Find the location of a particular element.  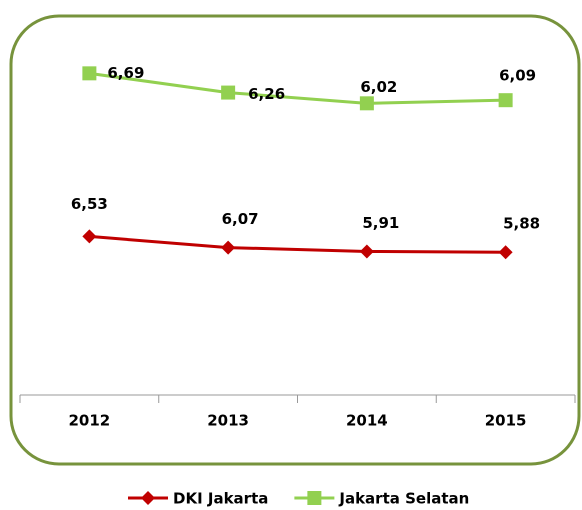

data-label: 6,53 is located at coordinates (89, 204).